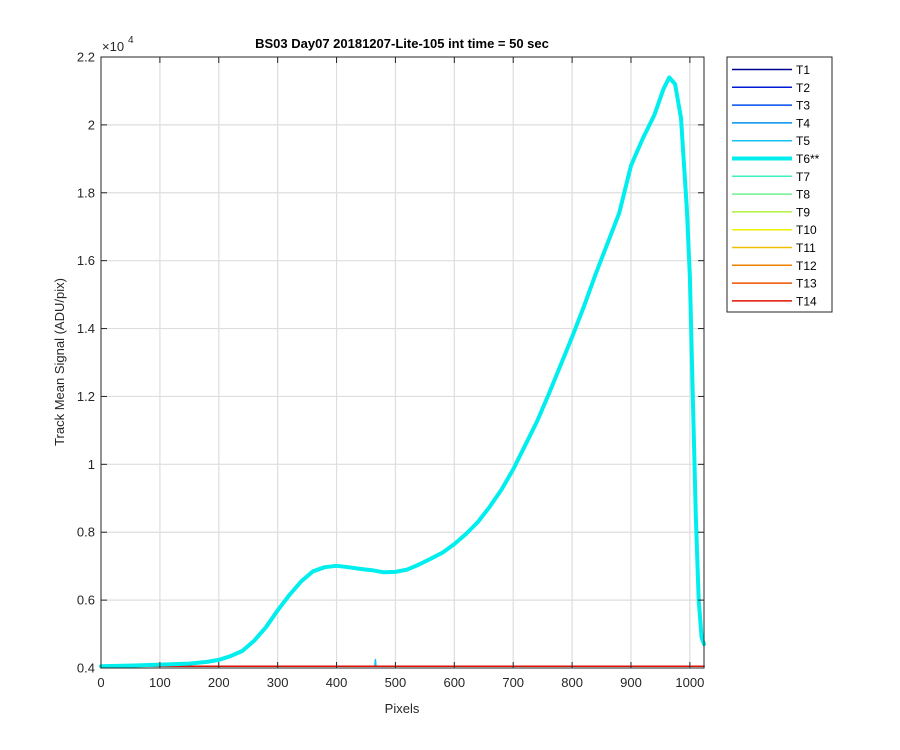  What do you see at coordinates (86, 328) in the screenshot?
I see `y-tick-label: 1.4` at bounding box center [86, 328].